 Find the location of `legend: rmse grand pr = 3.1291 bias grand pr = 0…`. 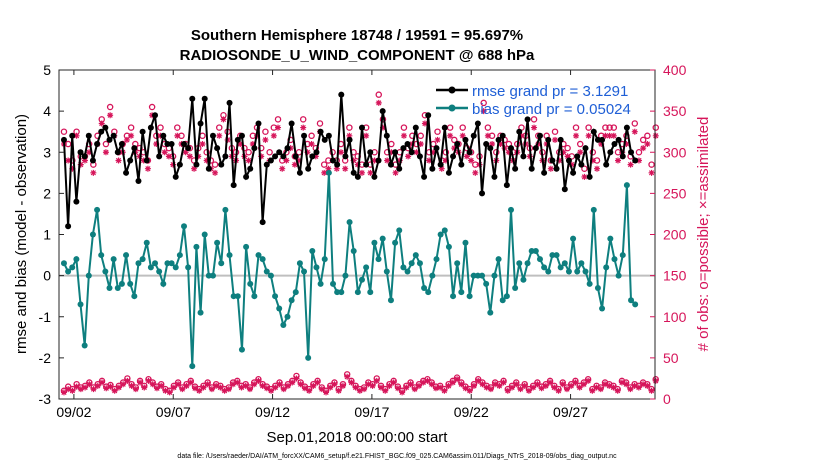

legend: rmse grand pr = 3.1291 bias grand pr = 0… is located at coordinates (533, 100).